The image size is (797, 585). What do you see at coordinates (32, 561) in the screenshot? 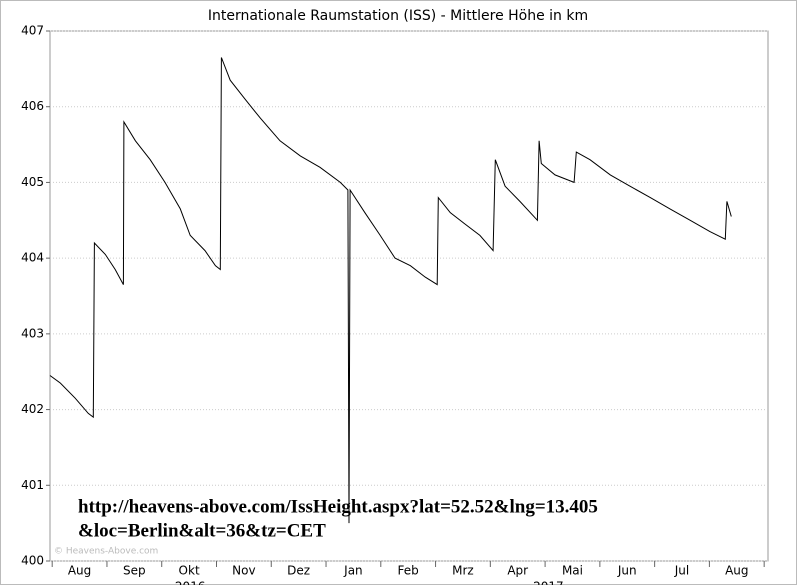
I see `y-tick-label: 400` at bounding box center [32, 561].